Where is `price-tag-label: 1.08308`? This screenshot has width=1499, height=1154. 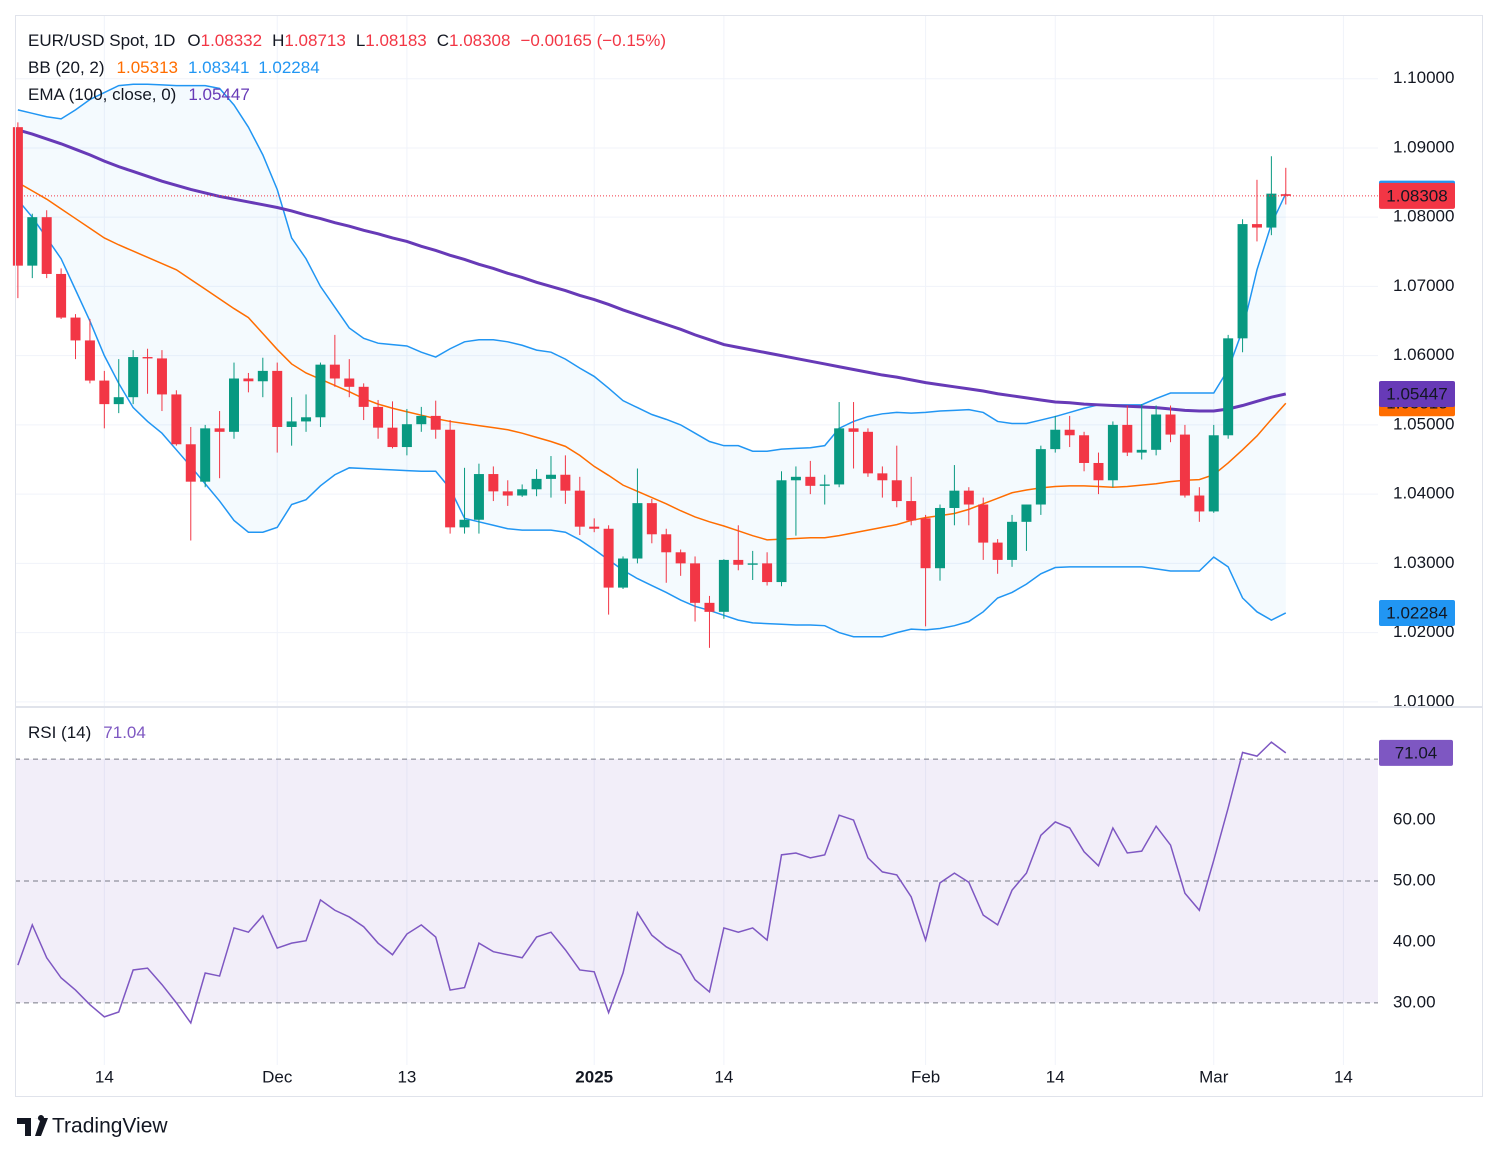 price-tag-label: 1.08308 is located at coordinates (1416, 195).